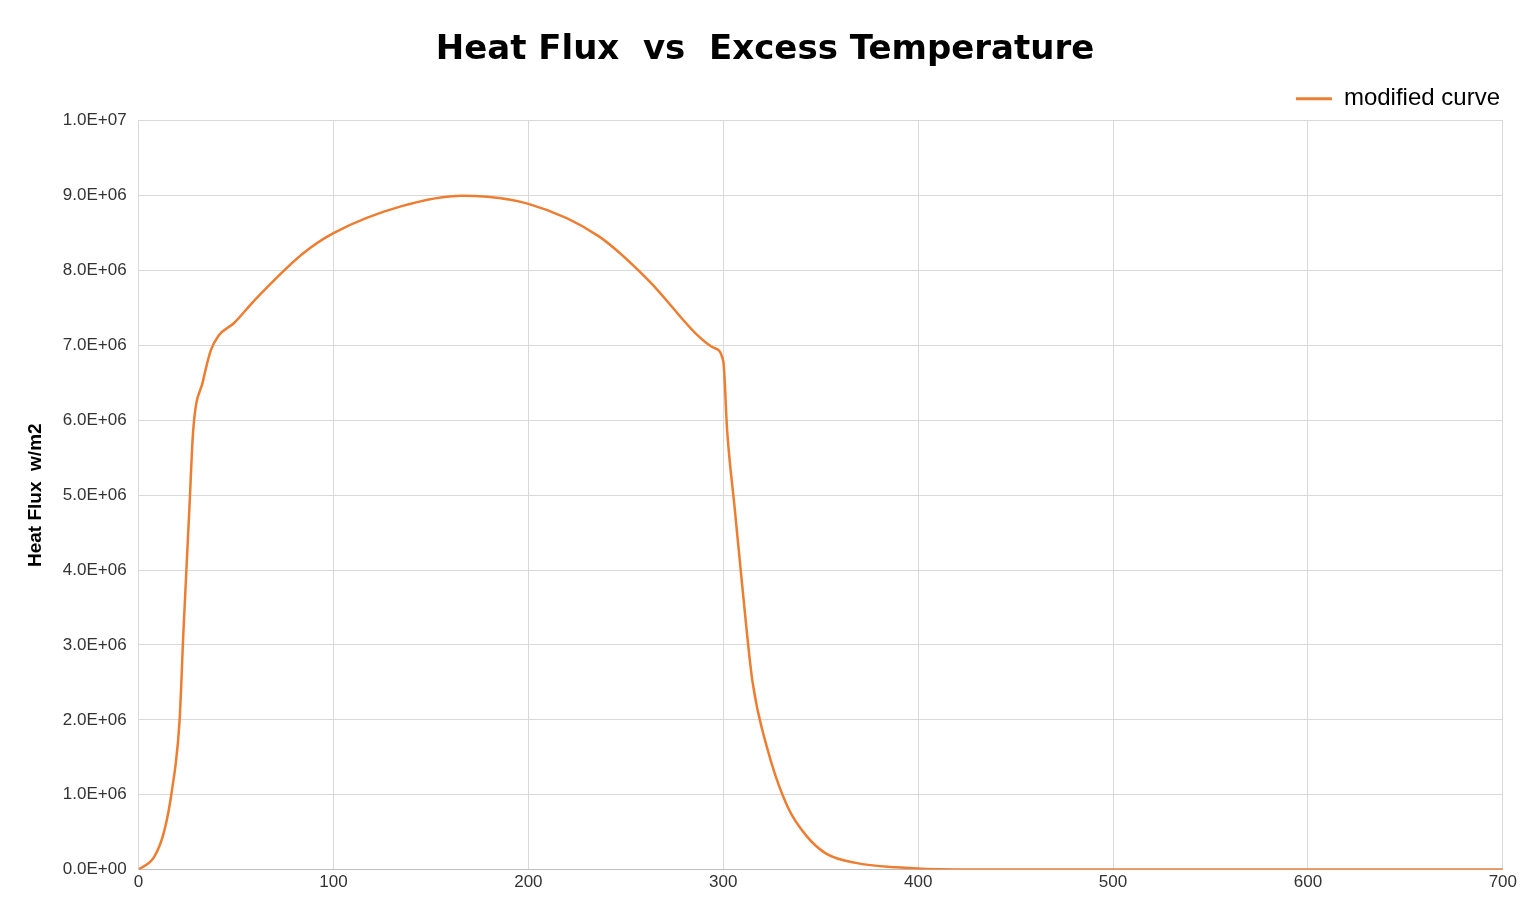 The image size is (1520, 901). I want to click on x-tick-label: 0, so click(138, 882).